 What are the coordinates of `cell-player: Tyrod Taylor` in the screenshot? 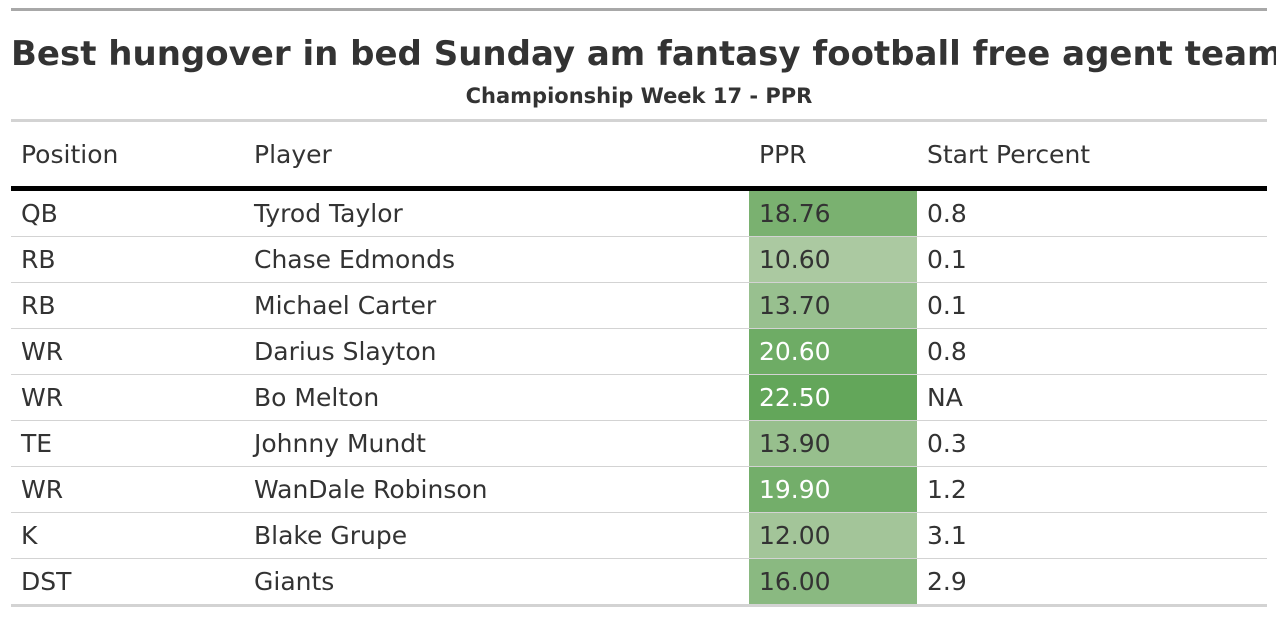 It's located at (496, 212).